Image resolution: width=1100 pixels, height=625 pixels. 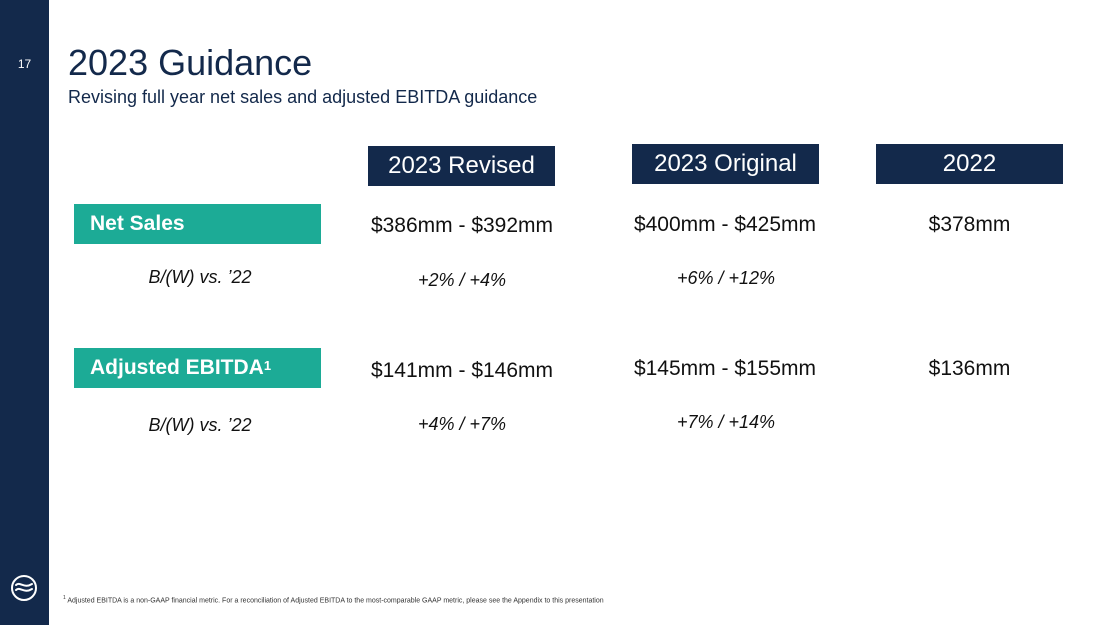 I want to click on ebitda-bw-label: B/(W) vs. ’22, so click(x=200, y=425).